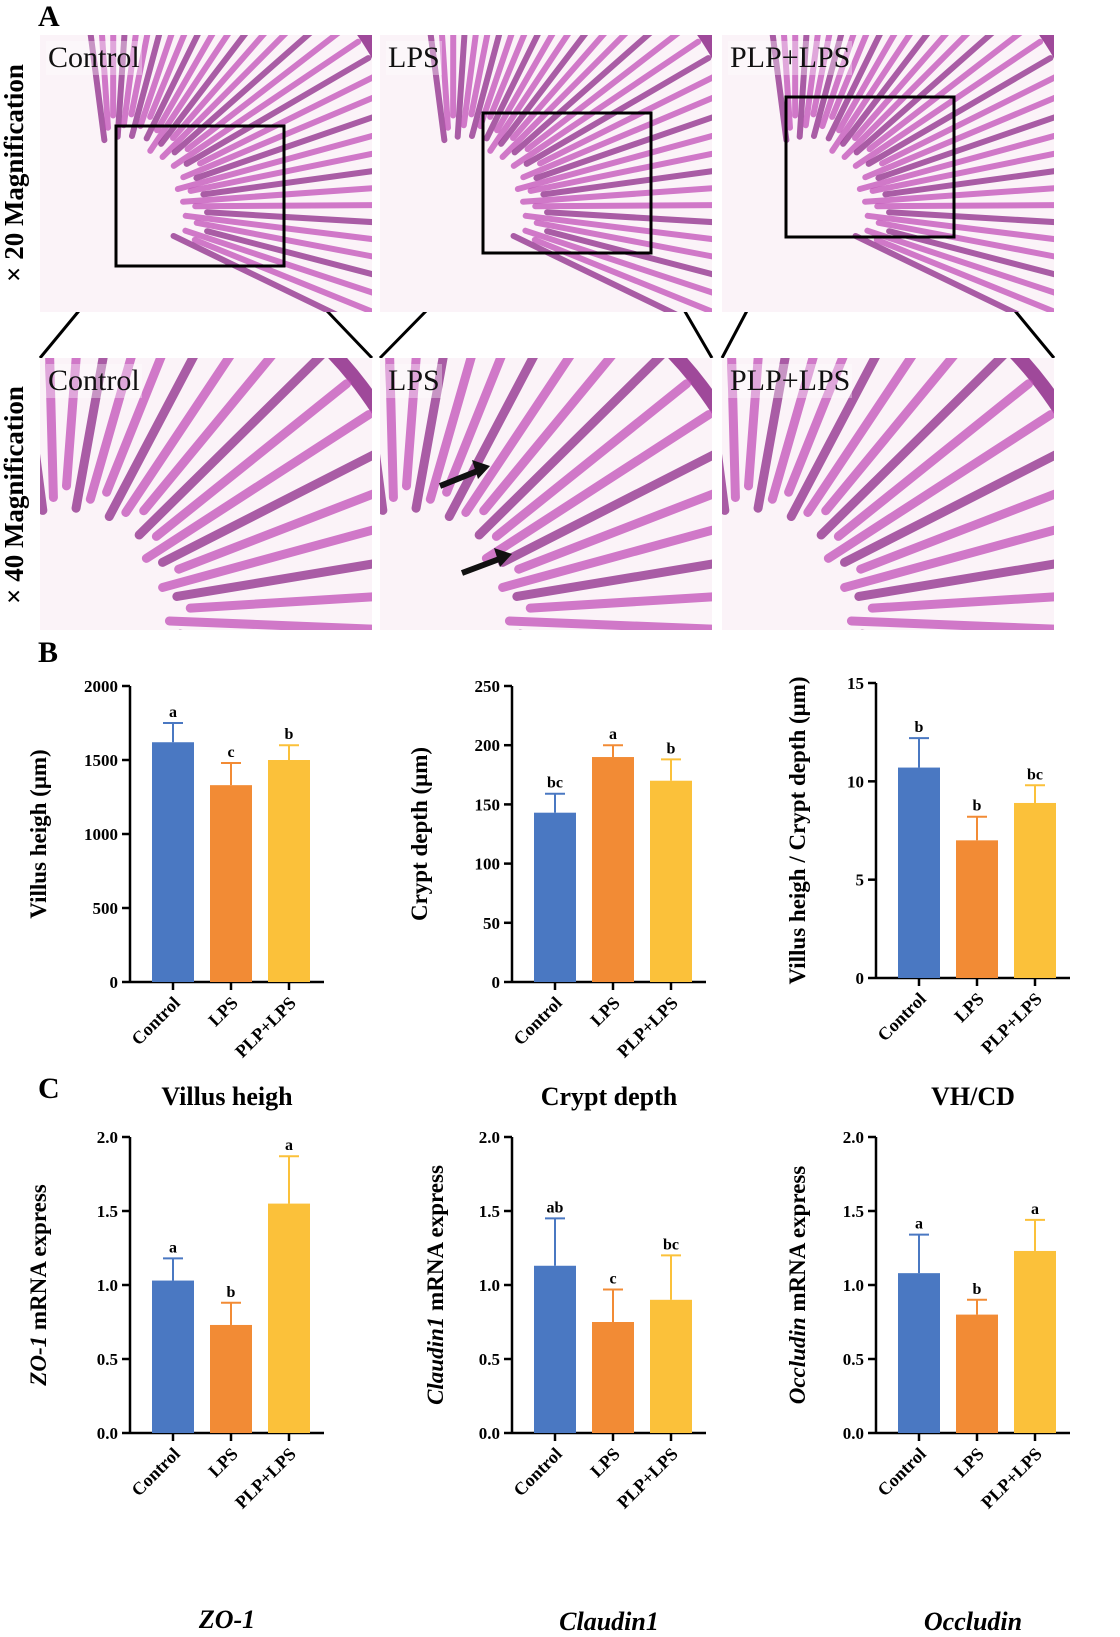 This screenshot has width=1120, height=1637. Describe the element at coordinates (414, 58) in the screenshot. I see `micrograph-label: LPS` at that location.